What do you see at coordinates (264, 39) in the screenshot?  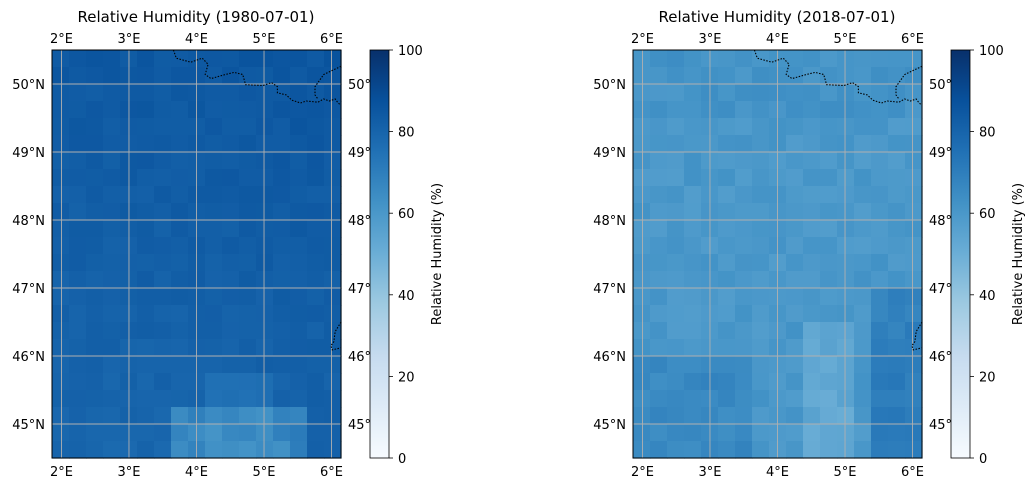 I see `x-tick-label-top: 5°E` at bounding box center [264, 39].